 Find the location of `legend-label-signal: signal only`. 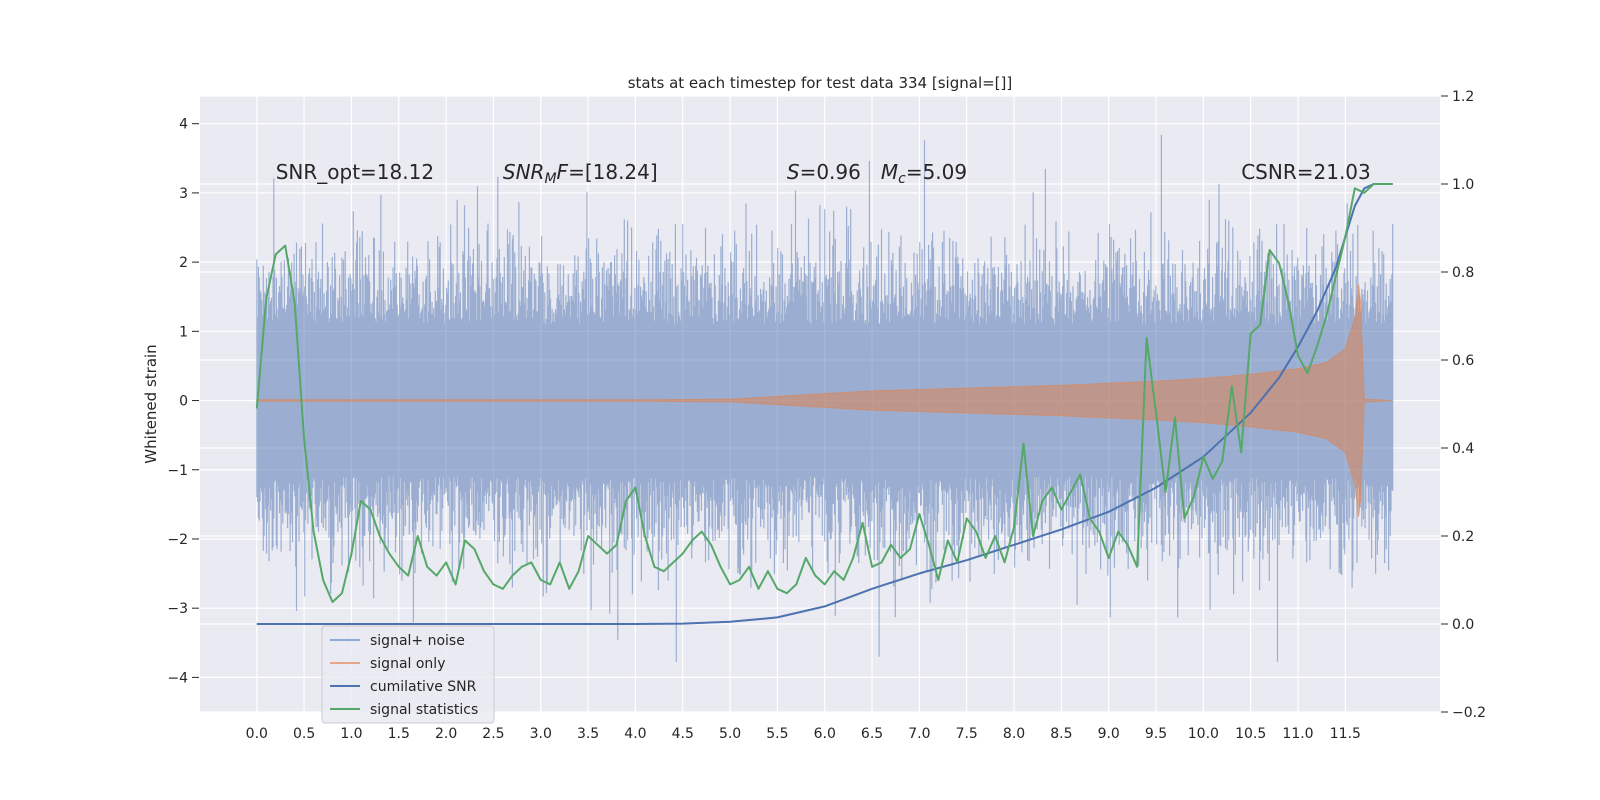

legend-label-signal: signal only is located at coordinates (407, 664).